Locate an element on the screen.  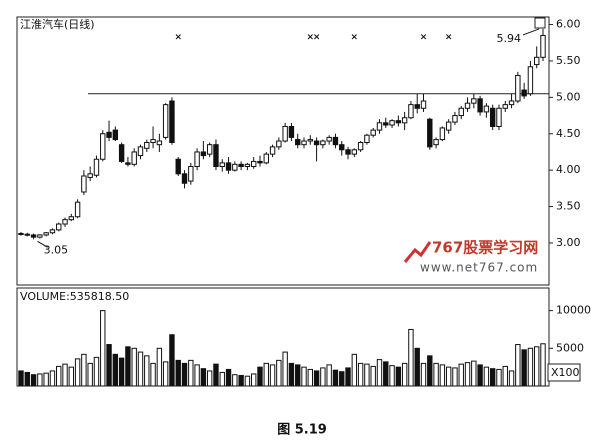
annotation-label: 3.05 is located at coordinates (56, 249).